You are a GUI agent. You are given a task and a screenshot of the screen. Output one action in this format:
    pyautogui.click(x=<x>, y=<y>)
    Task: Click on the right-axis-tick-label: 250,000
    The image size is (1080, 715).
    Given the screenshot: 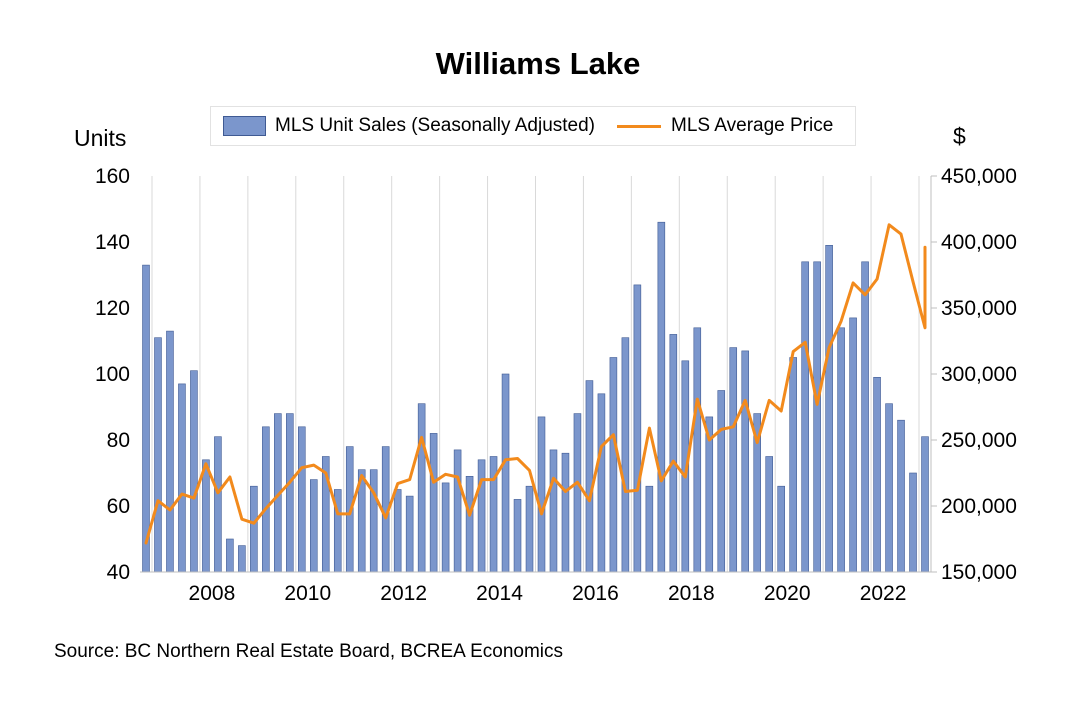 What is the action you would take?
    pyautogui.click(x=979, y=440)
    